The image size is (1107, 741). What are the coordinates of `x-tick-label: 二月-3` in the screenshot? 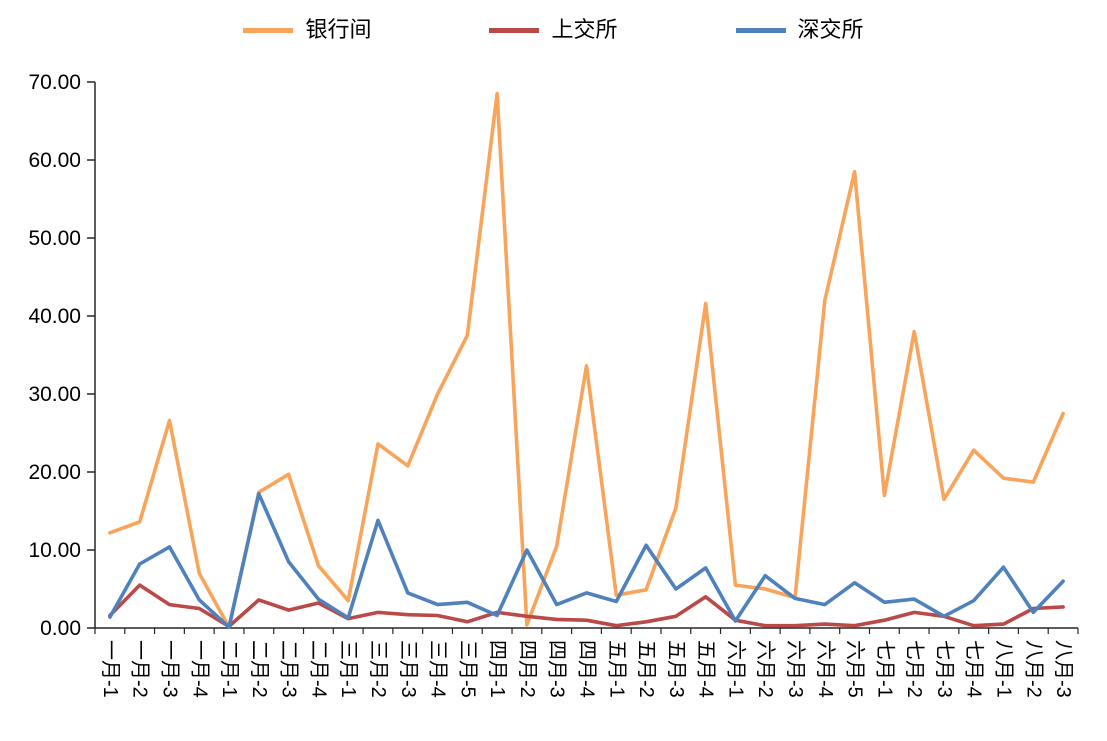 It's located at (289, 669).